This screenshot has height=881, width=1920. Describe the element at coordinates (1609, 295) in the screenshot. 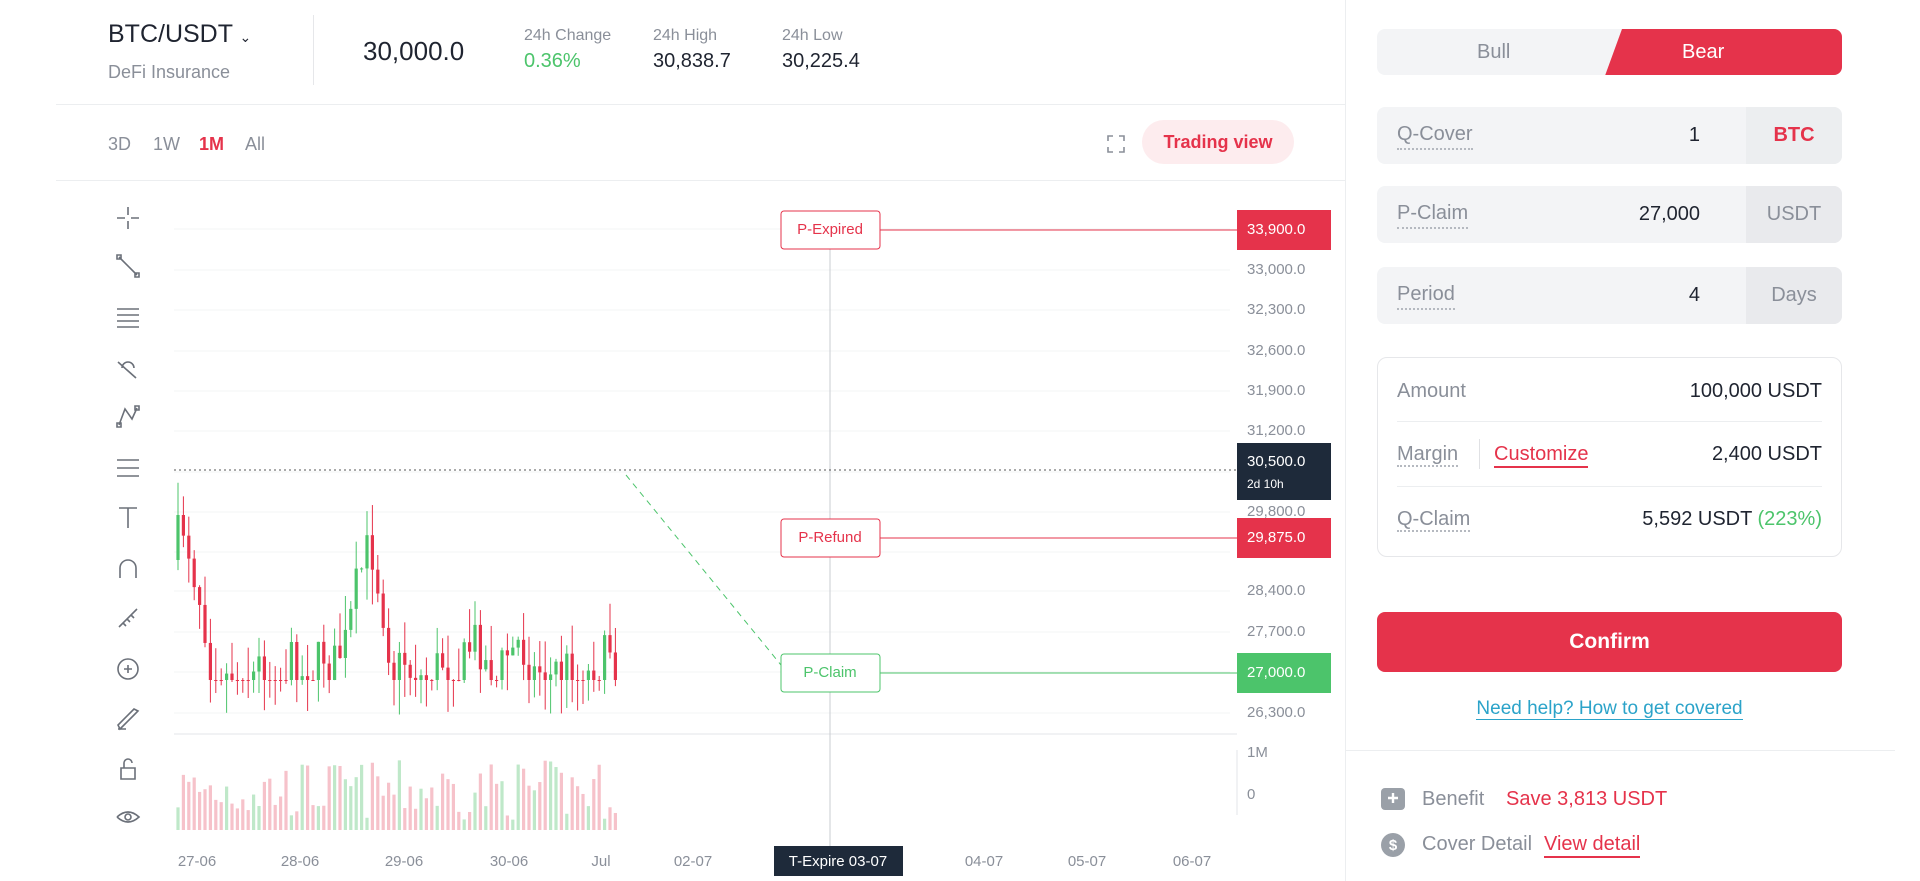

I see `input-field: Period 4 Days` at that location.